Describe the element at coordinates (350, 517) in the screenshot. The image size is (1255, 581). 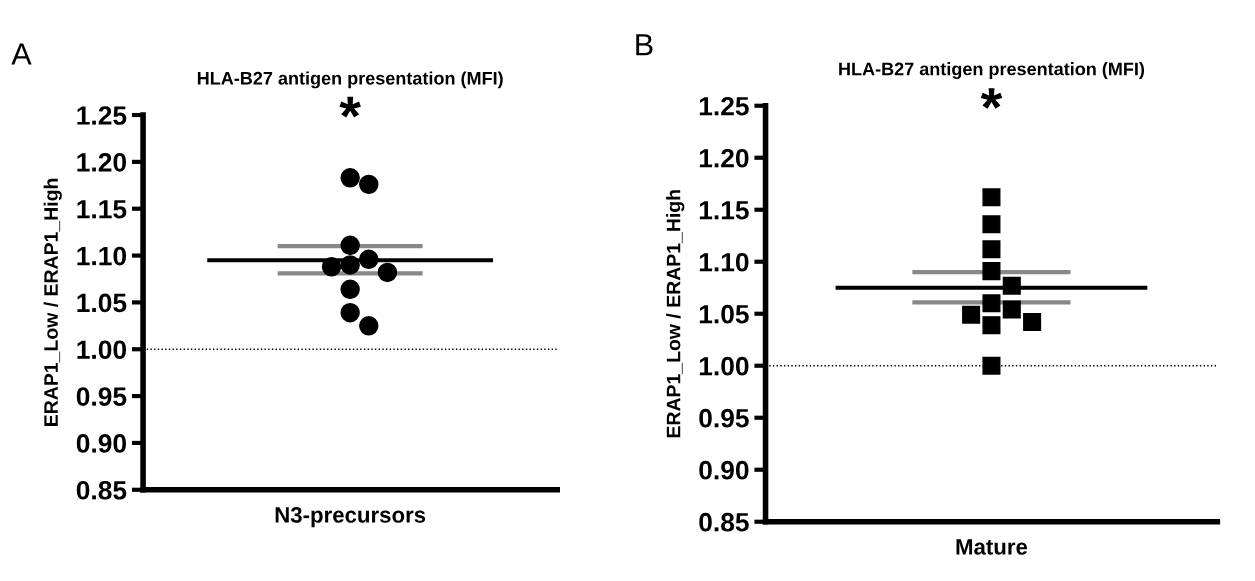
I see `x-tick-label: N3-precursors` at that location.